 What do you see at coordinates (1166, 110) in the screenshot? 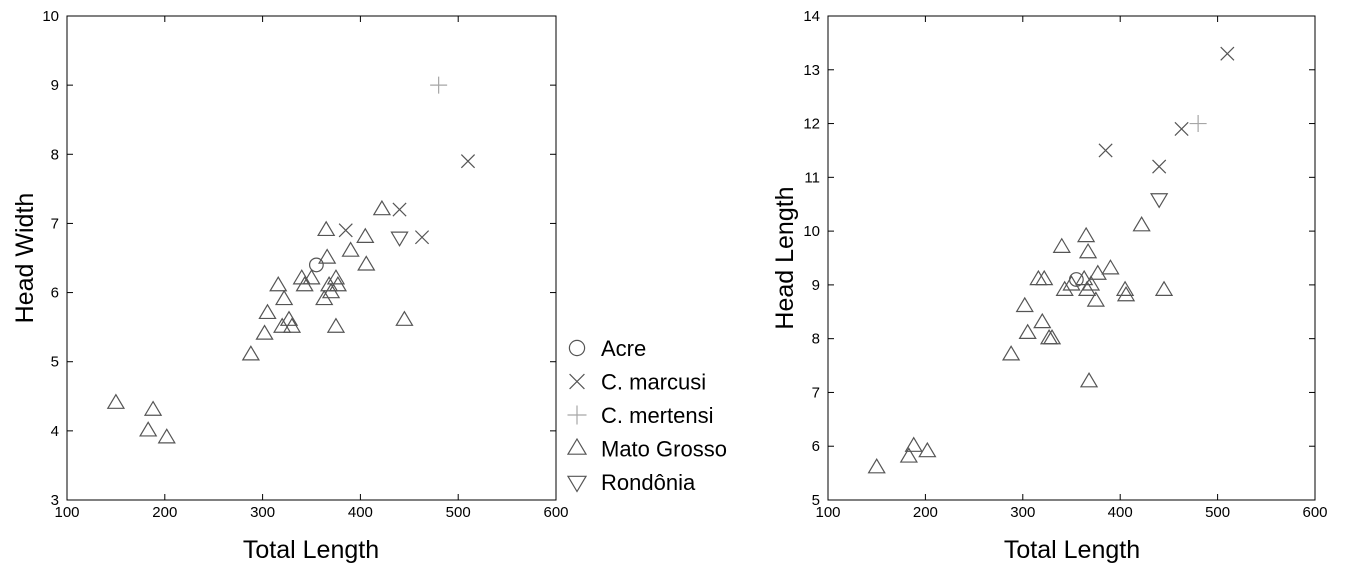
I see `series-C. marcusi` at bounding box center [1166, 110].